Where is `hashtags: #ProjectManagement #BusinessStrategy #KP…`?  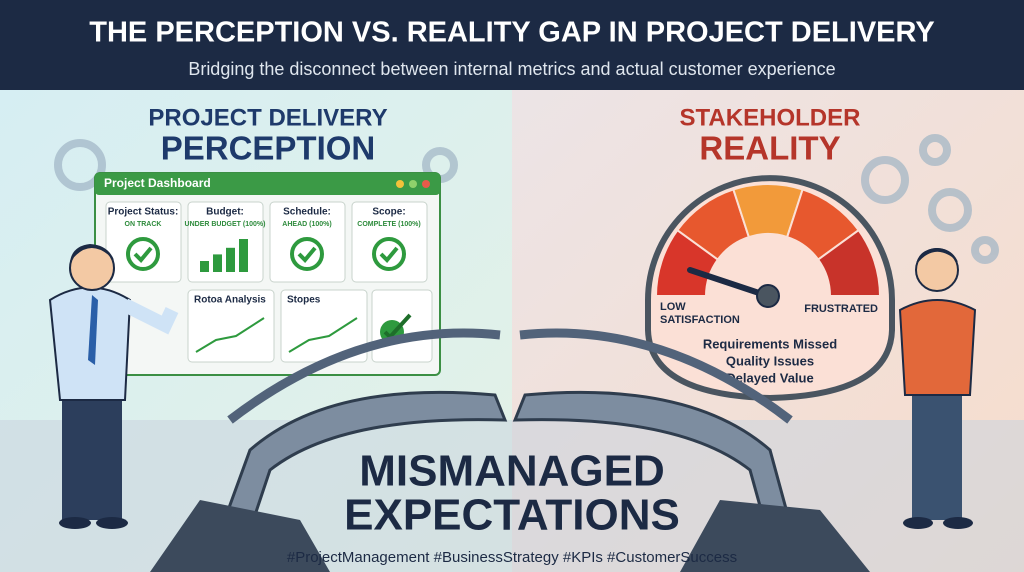
hashtags: #ProjectManagement #BusinessStrategy #KP… is located at coordinates (512, 557).